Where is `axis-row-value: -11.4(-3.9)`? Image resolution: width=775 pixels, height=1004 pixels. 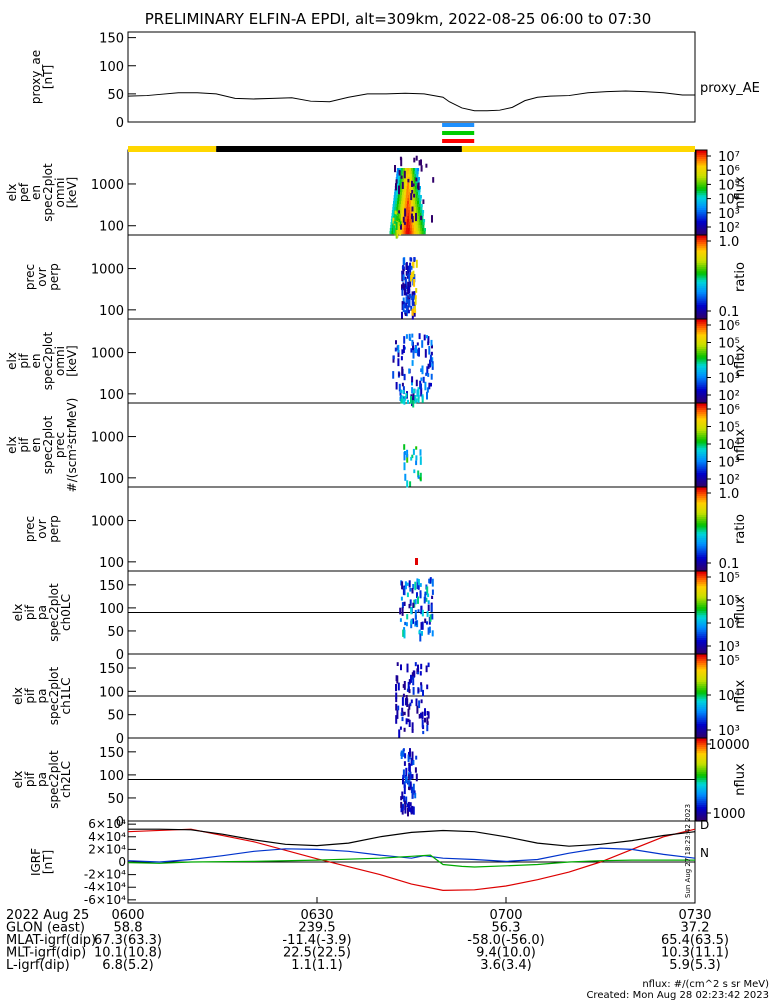
axis-row-value: -11.4(-3.9) is located at coordinates (316, 940).